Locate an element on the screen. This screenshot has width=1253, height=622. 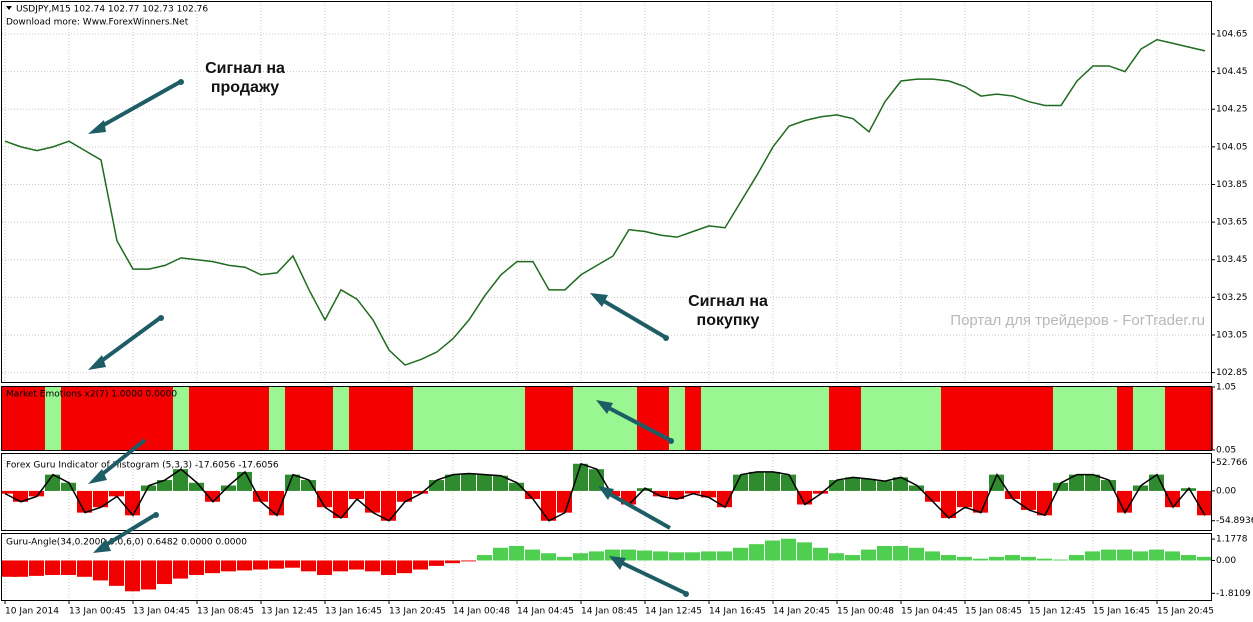
x-tick-label: 15 Jan 04:45 is located at coordinates (929, 612).